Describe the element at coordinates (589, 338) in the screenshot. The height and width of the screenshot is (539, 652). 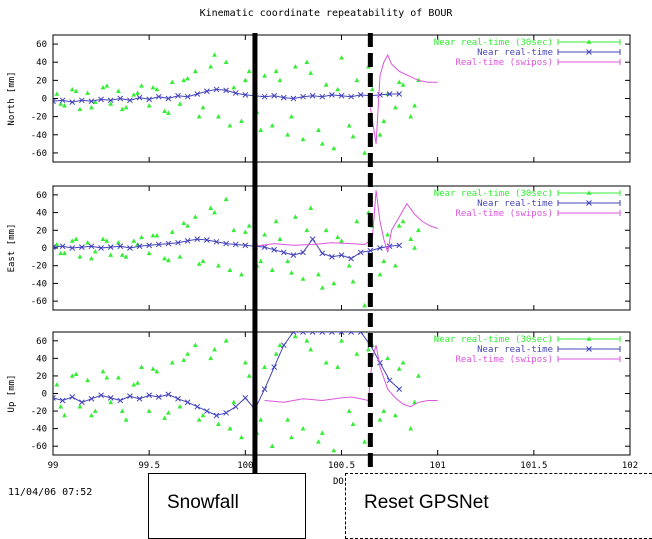
I see `legend-marker` at that location.